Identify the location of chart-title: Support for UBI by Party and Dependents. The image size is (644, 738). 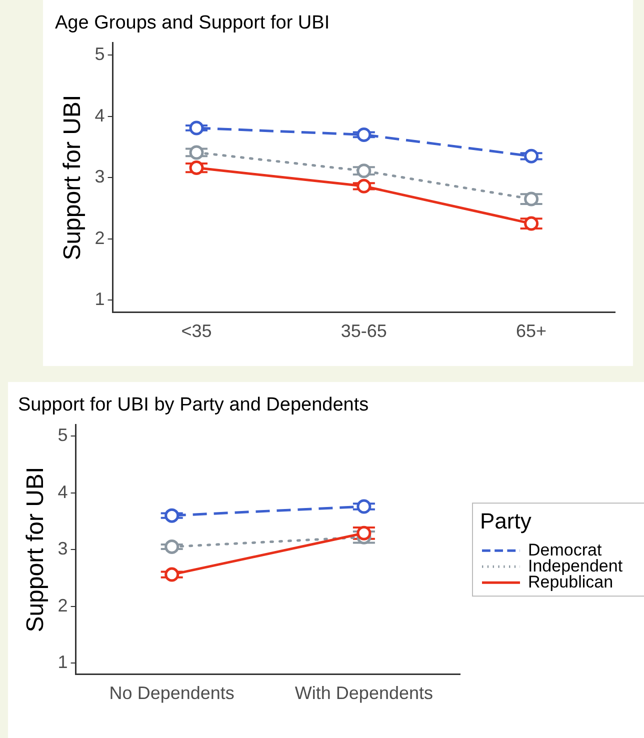
(193, 405).